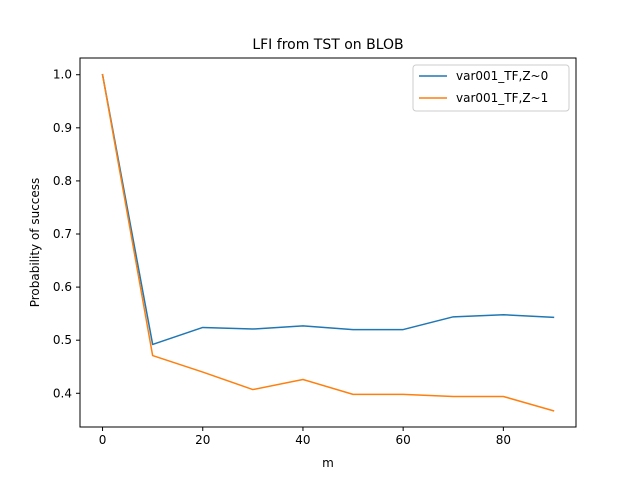 The image size is (640, 480). I want to click on x-axis-ticks: 0 20 40 60 80, so click(305, 437).